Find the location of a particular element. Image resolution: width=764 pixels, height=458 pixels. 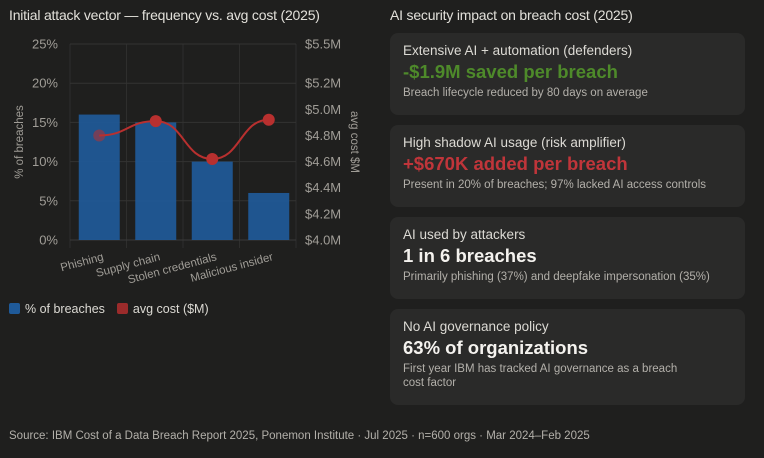

panel-title: AI security impact on breach cost (2025) is located at coordinates (511, 15).